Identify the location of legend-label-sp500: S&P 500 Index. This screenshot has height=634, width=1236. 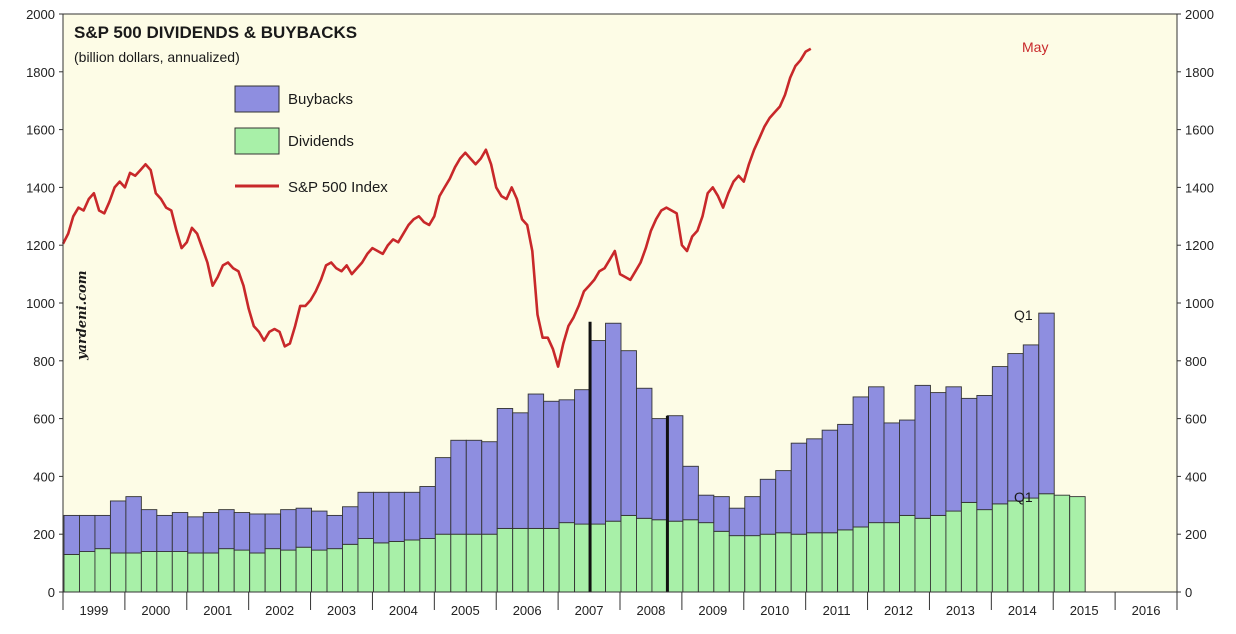
(338, 187).